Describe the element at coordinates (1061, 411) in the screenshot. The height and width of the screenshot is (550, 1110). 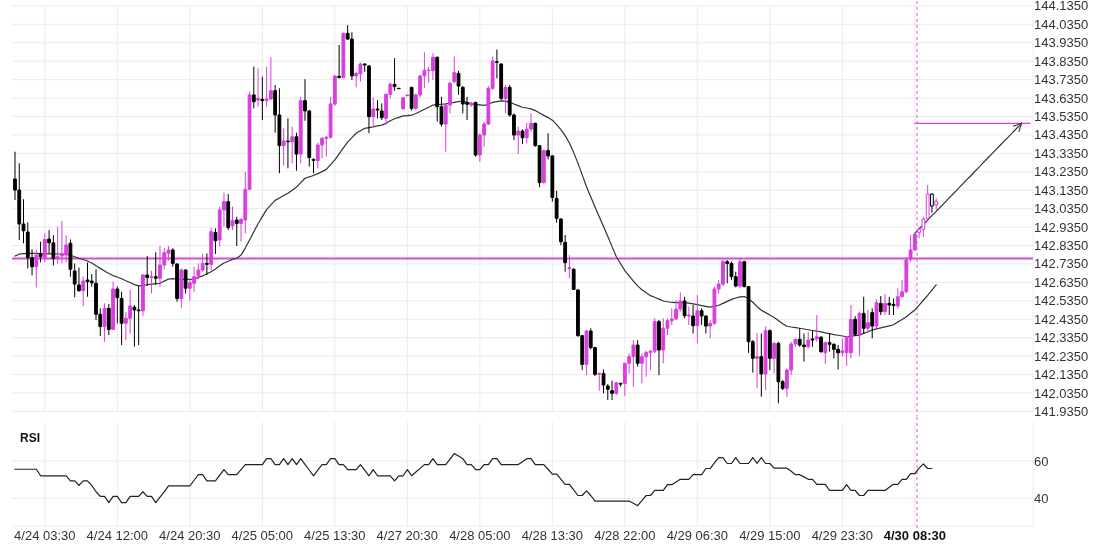
I see `y-tick-label: 141.9350` at that location.